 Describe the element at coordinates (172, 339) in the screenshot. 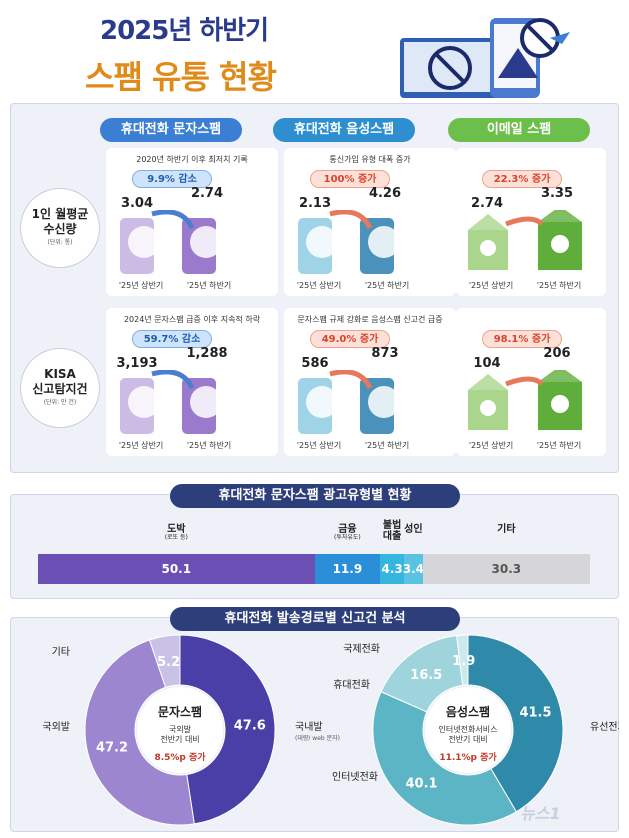

I see `change-badge: 59.7% 감소` at that location.